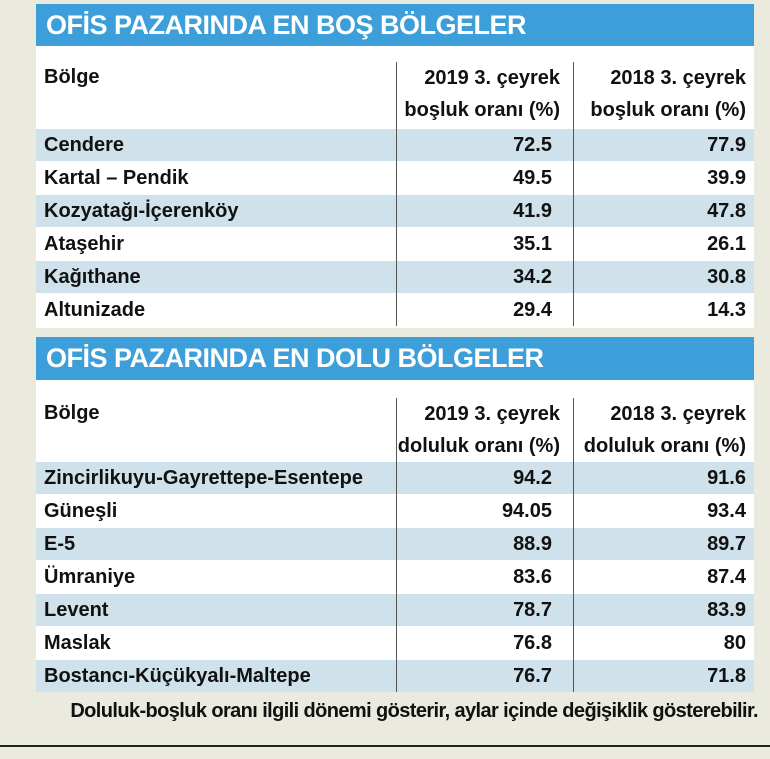  I want to click on value-2019: 49.5, so click(532, 178).